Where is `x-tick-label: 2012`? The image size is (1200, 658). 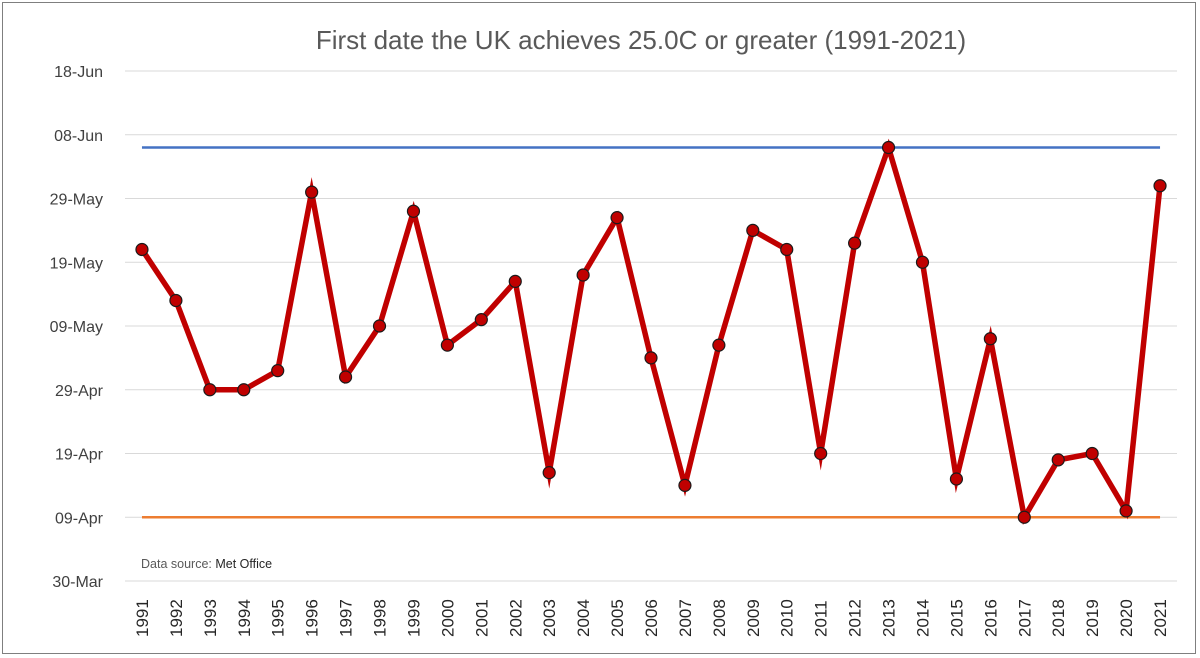
x-tick-label: 2012 is located at coordinates (855, 618).